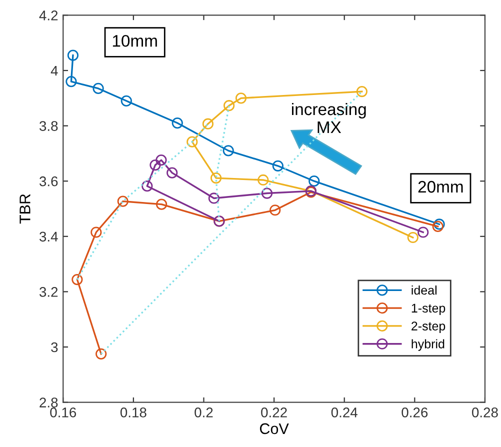 This screenshot has width=501, height=447. Describe the element at coordinates (48, 181) in the screenshot. I see `y-tick-label: 3.6` at that location.